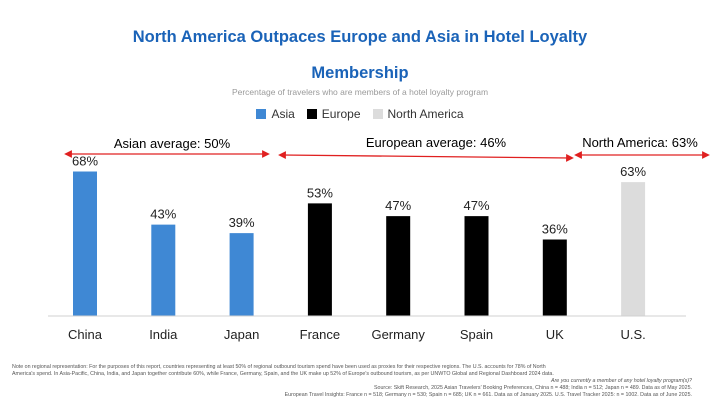 Image resolution: width=720 pixels, height=405 pixels. I want to click on value-label-japan: 39%, so click(242, 222).